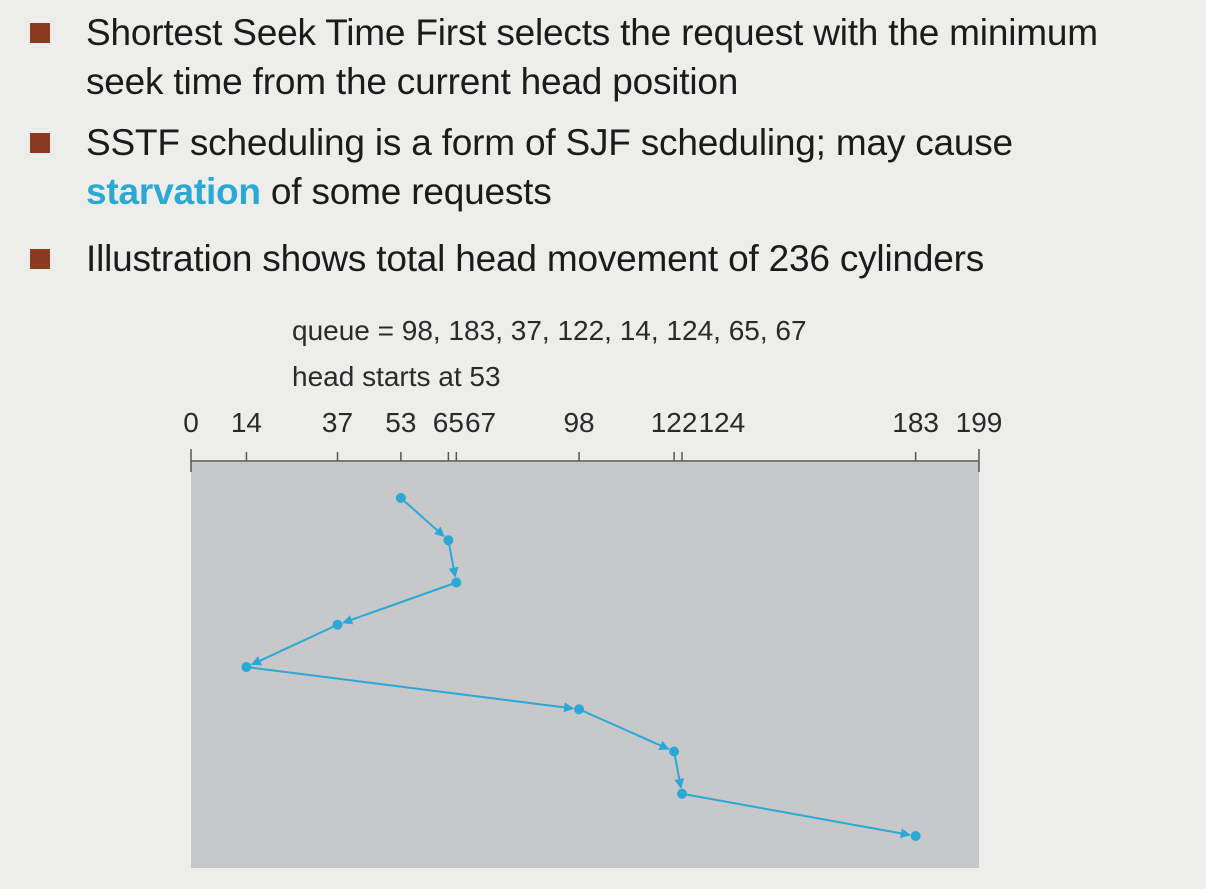  I want to click on axis-tick-labels: 0 14 37 53 65 67 98 122 124 183 199, so click(592, 422).